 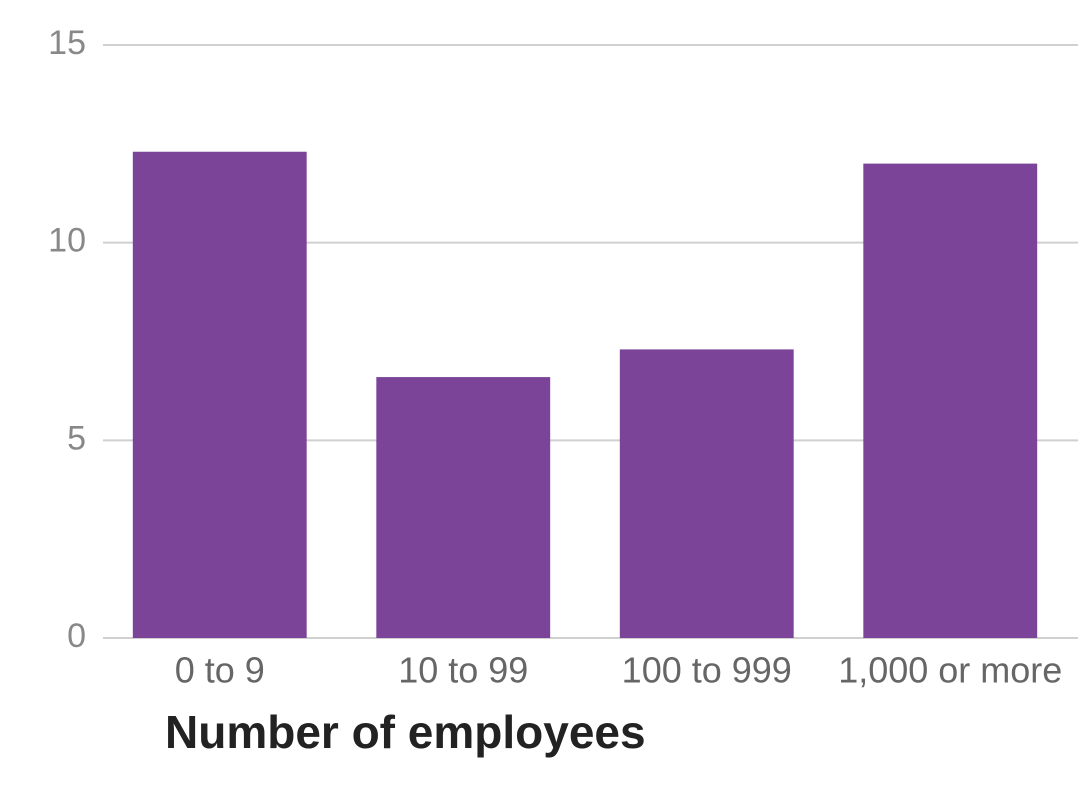 What do you see at coordinates (405, 732) in the screenshot?
I see `x-axis-label: Number of employees` at bounding box center [405, 732].